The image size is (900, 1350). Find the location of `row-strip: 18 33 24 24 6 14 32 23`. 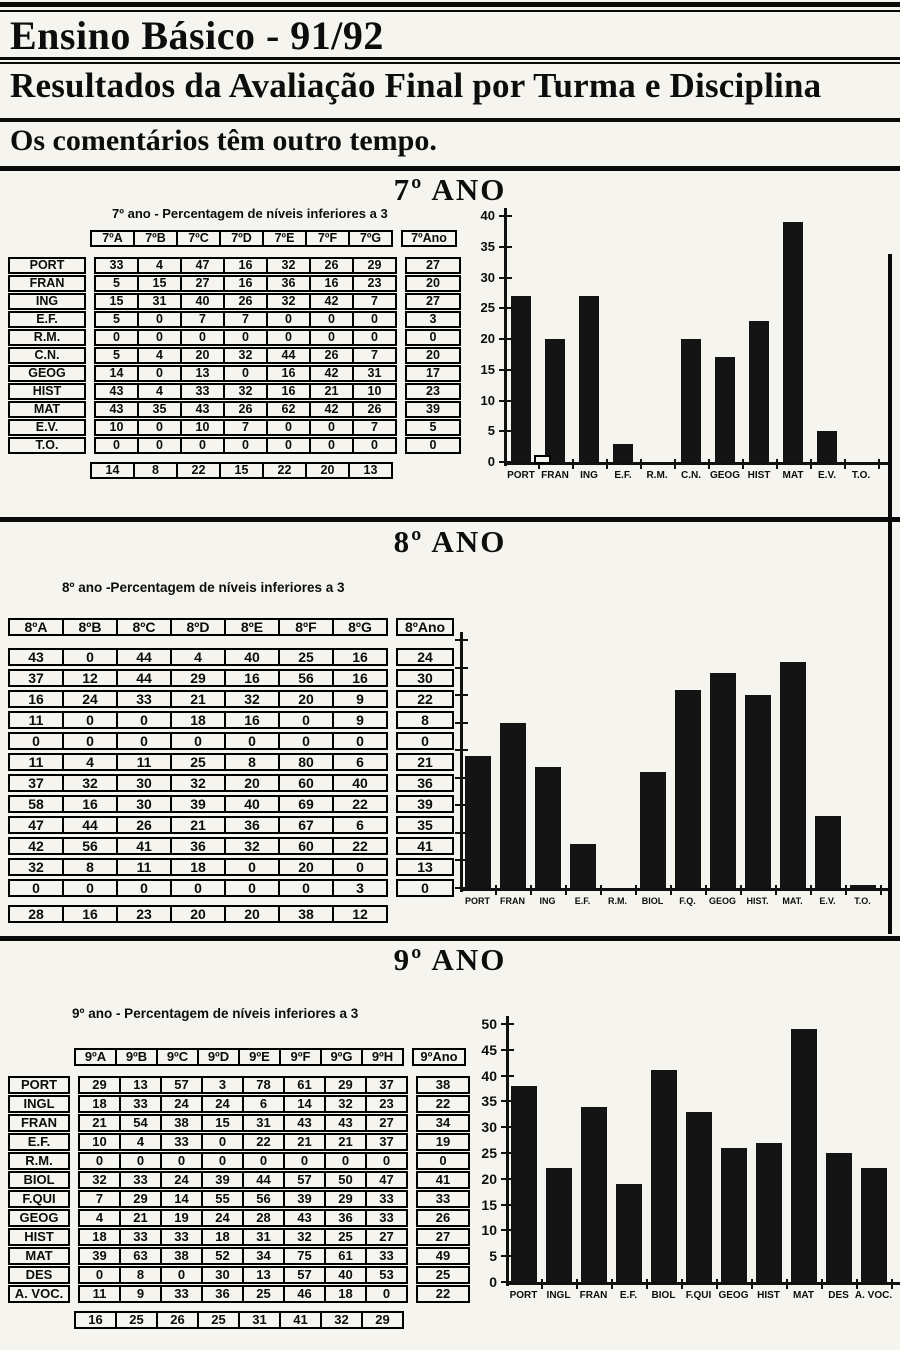

row-strip: 18 33 24 24 6 14 32 23 is located at coordinates (243, 1104).